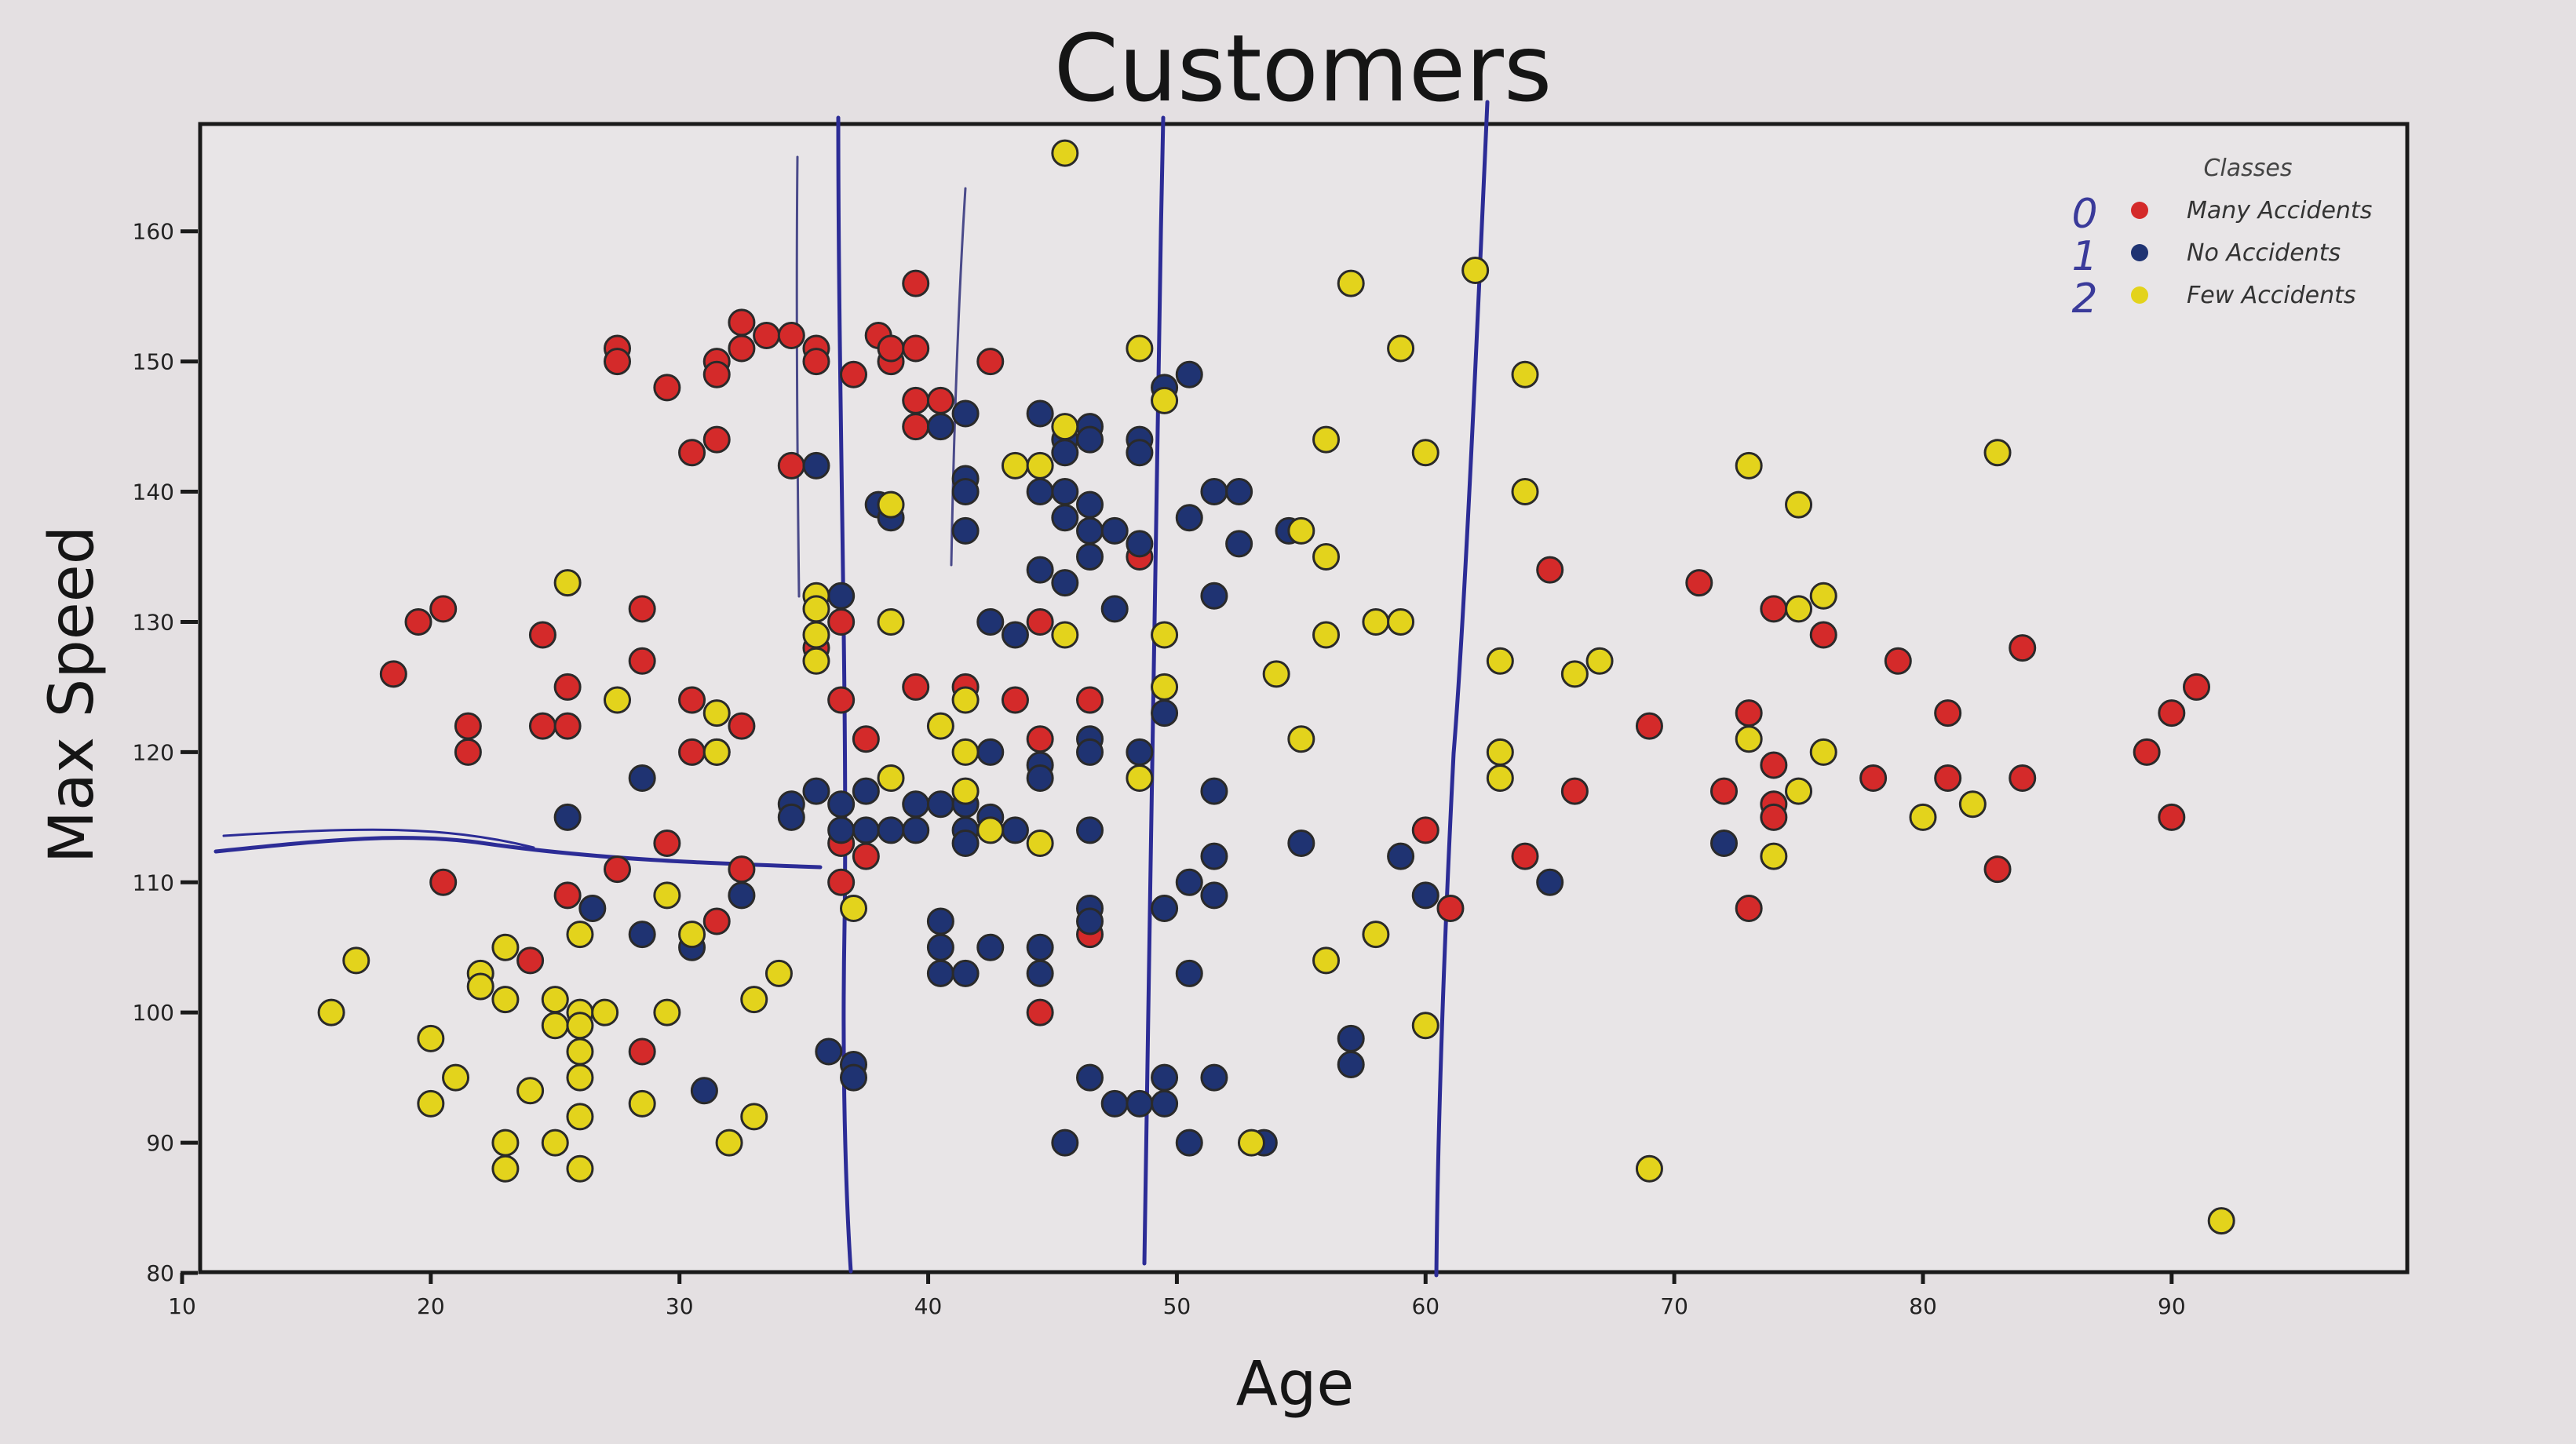 Image resolution: width=2576 pixels, height=1444 pixels. Describe the element at coordinates (2084, 256) in the screenshot. I see `legend-annotation: 1` at that location.